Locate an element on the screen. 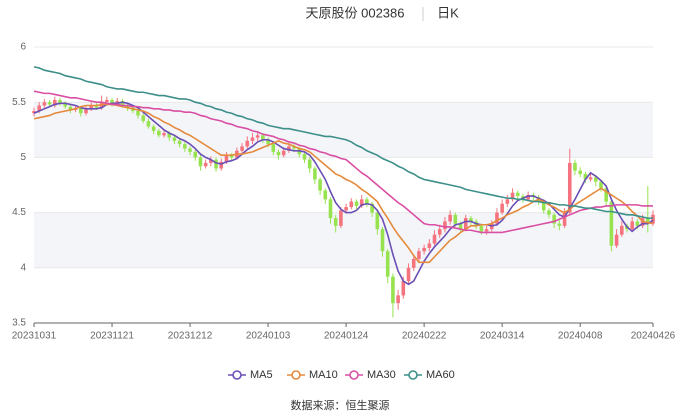  x-tick-label: 20240103 is located at coordinates (268, 336).